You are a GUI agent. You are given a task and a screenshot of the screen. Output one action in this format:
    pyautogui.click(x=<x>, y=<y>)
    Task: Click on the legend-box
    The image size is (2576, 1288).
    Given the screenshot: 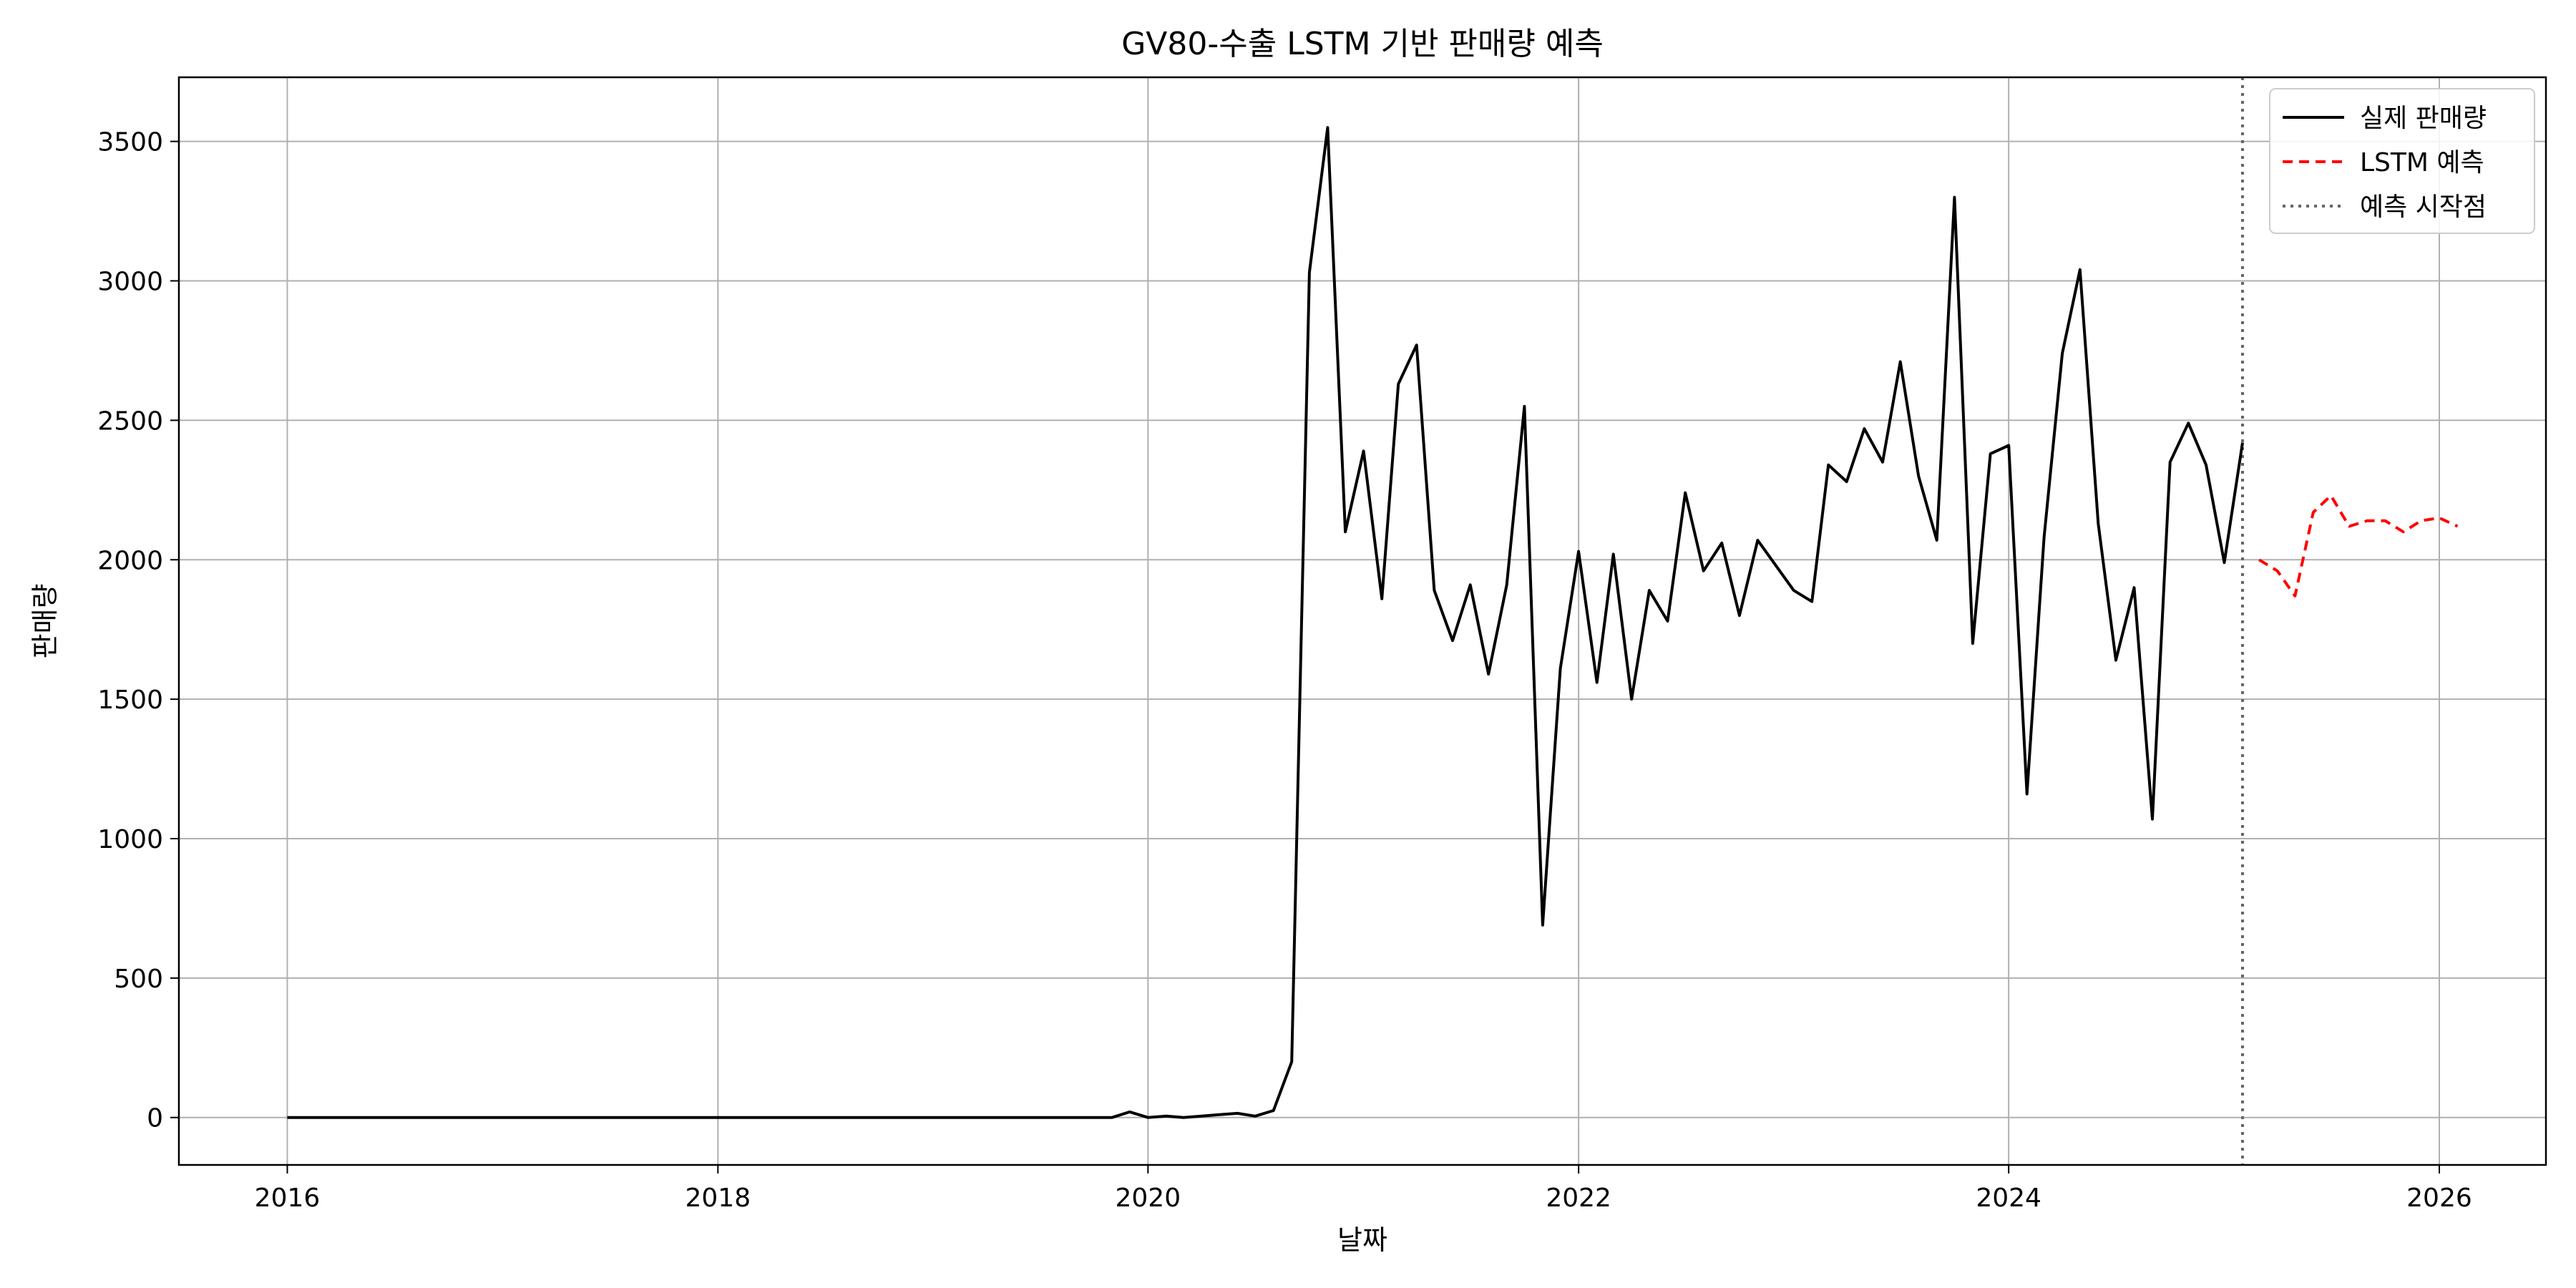 What is the action you would take?
    pyautogui.click(x=2402, y=161)
    